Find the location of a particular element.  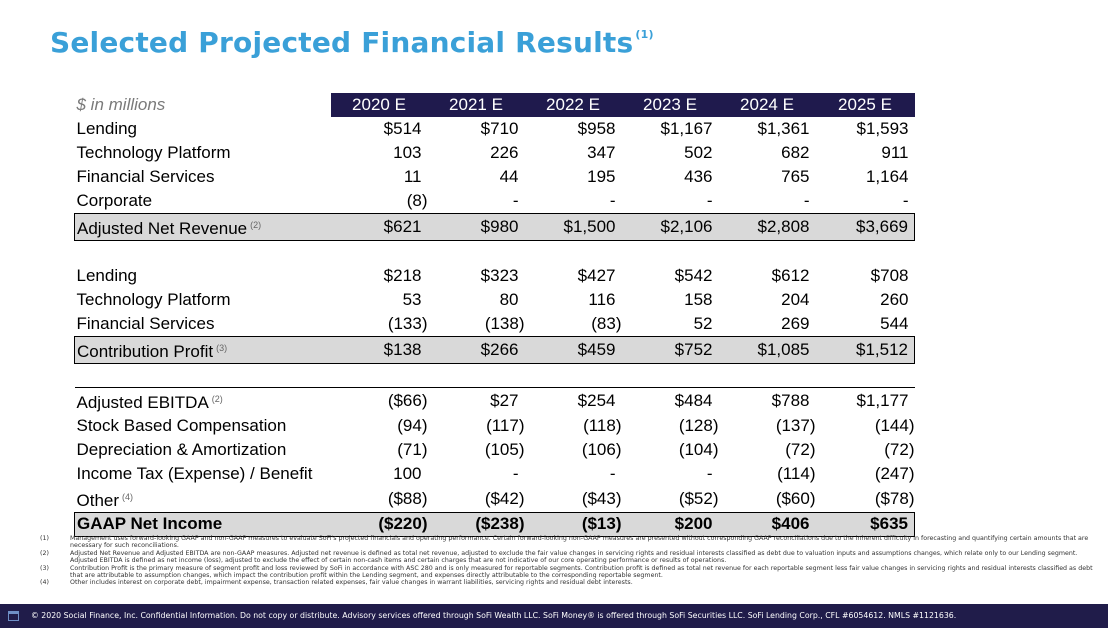

footnote-mark: (2) is located at coordinates (44, 553).